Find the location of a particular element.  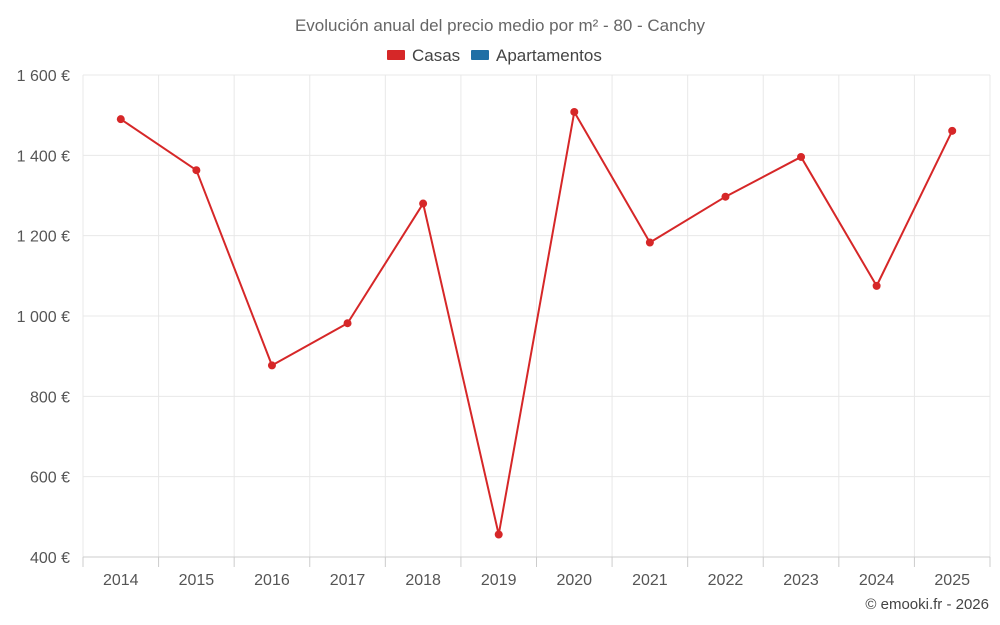

x-tick-label: 2022 is located at coordinates (726, 580).